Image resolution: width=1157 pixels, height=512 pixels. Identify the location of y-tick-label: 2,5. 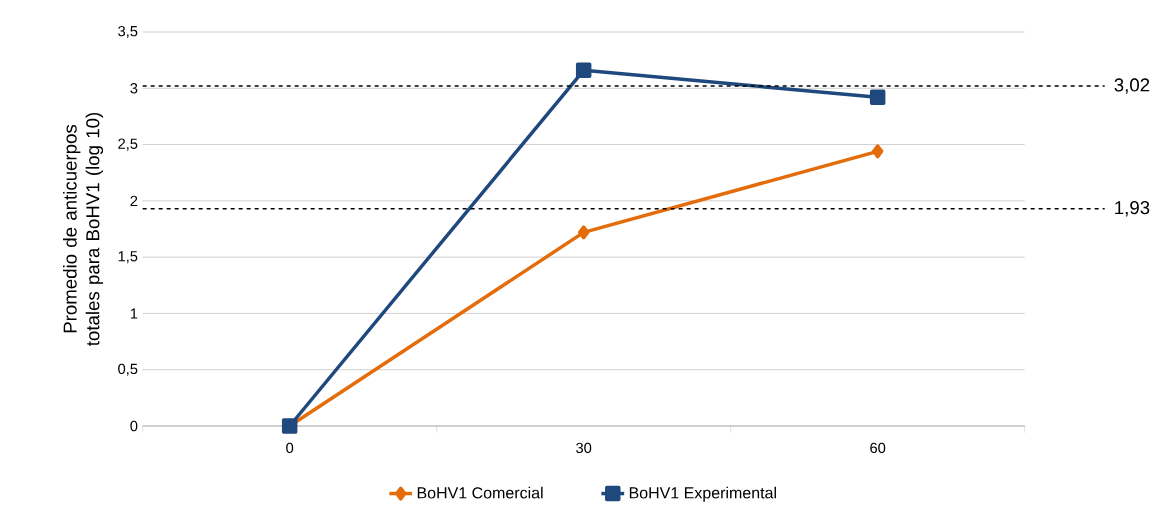
(128, 144).